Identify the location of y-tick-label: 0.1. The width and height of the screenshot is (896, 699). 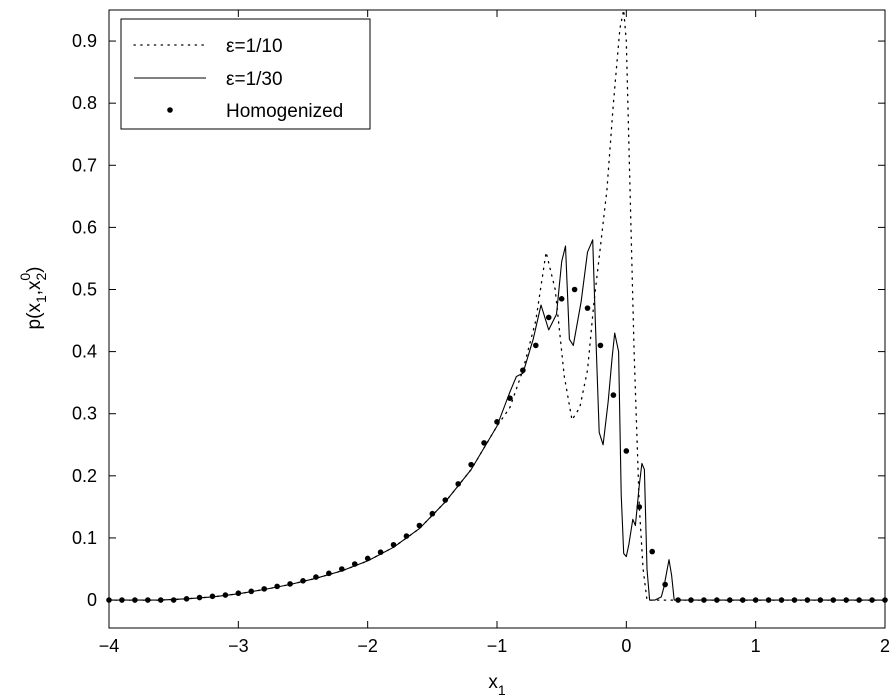
(84, 538).